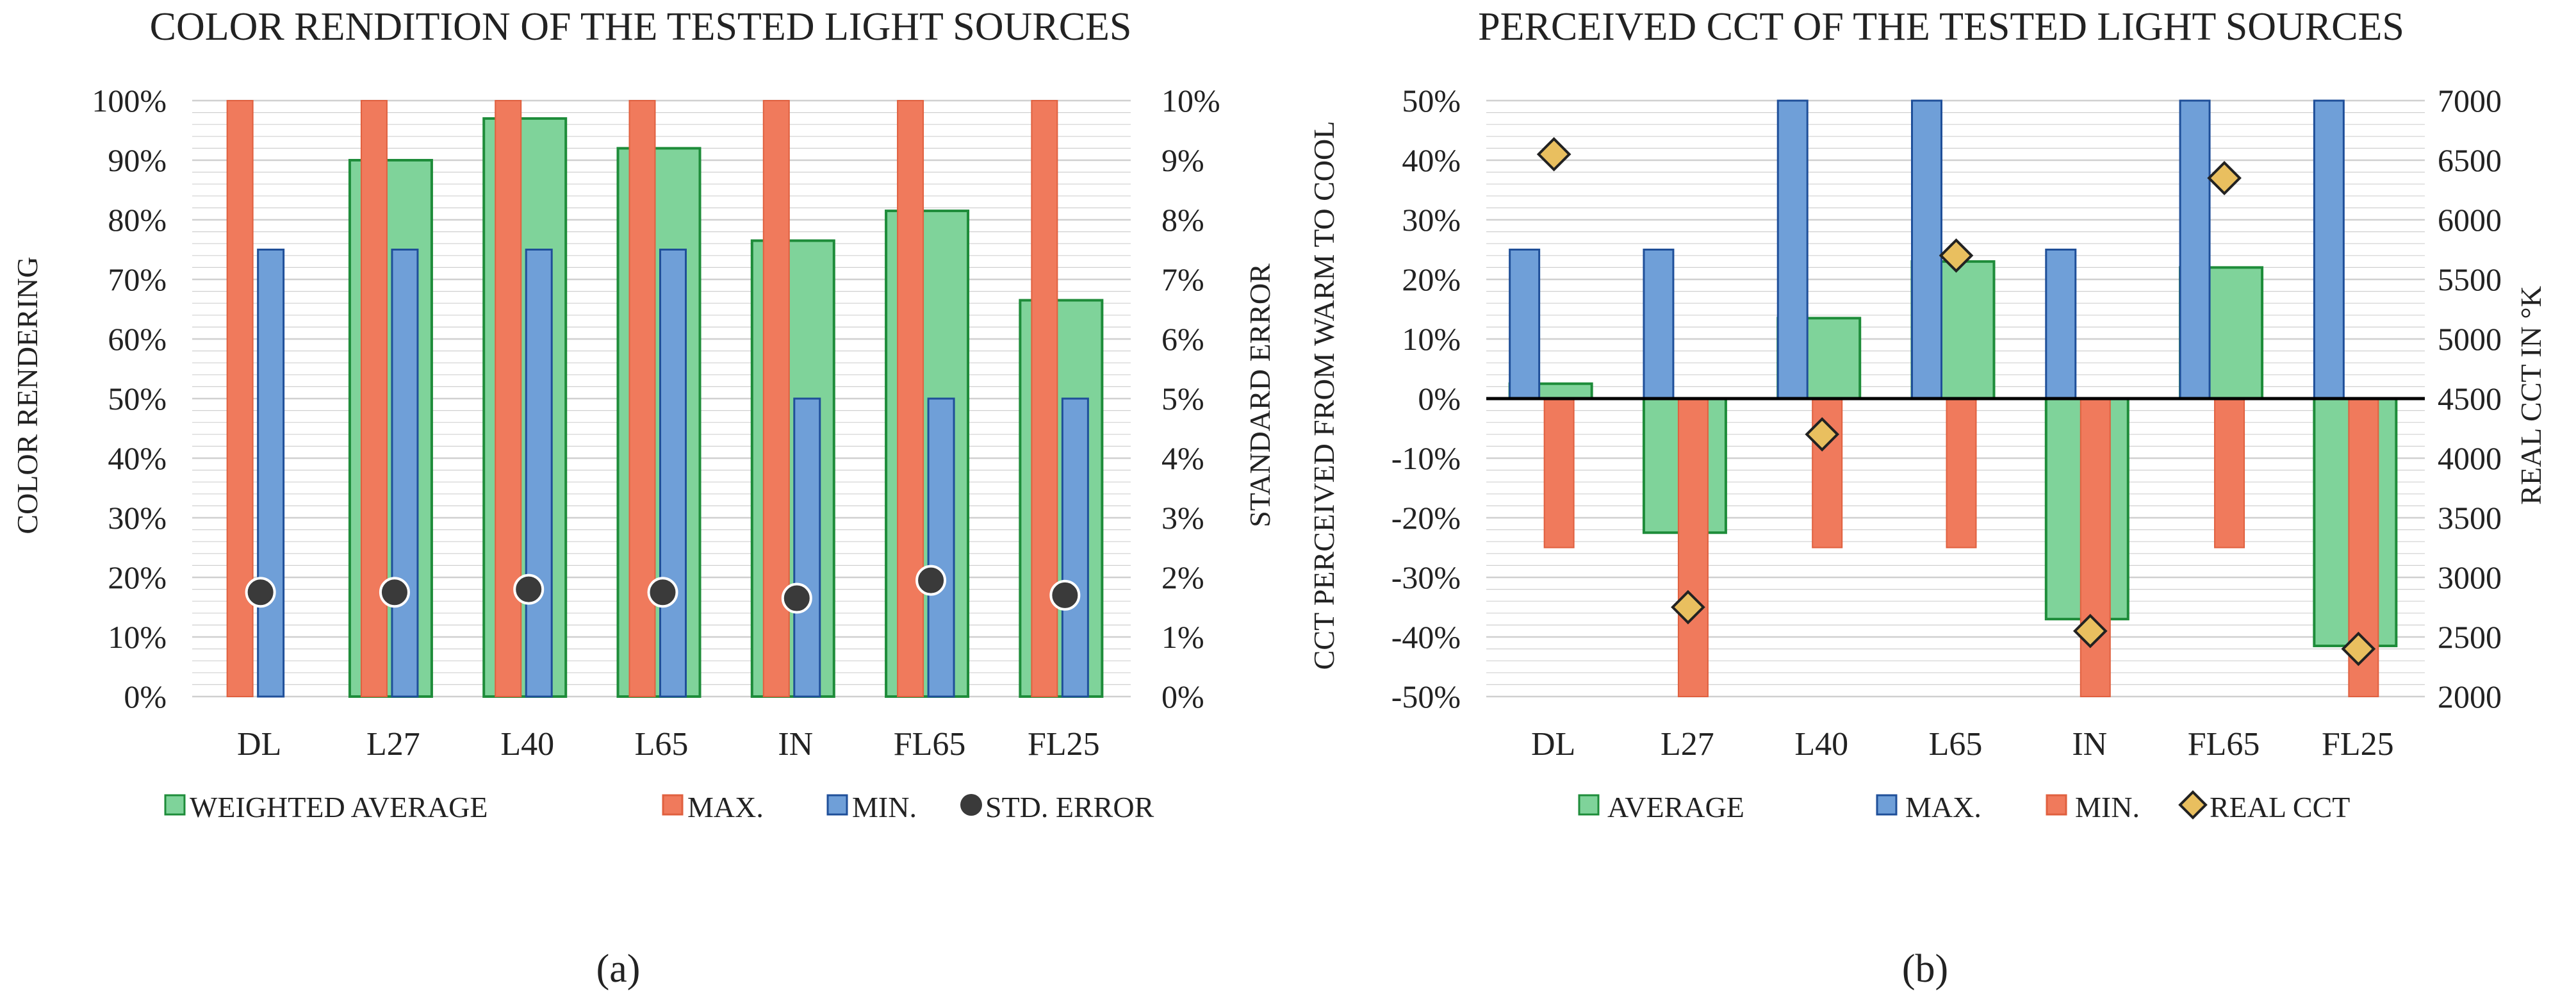 The width and height of the screenshot is (2576, 1008). I want to click on panel-a-y2-tick: 10%, so click(1191, 101).